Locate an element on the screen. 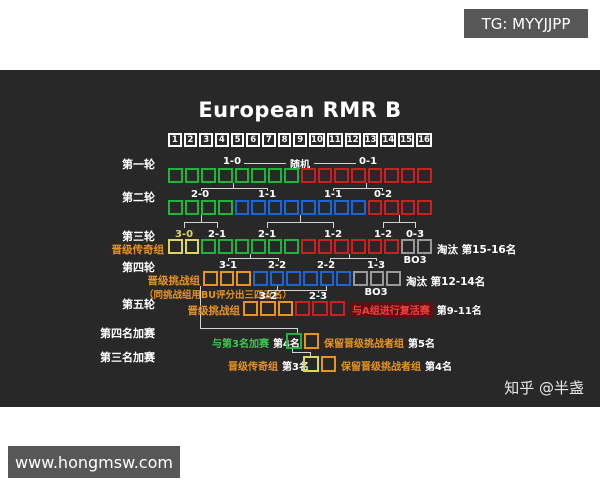 Image resolution: width=600 pixels, height=480 pixels. playoff3-keep-challenger-text: 保留晋级挑战者组 is located at coordinates (381, 367).